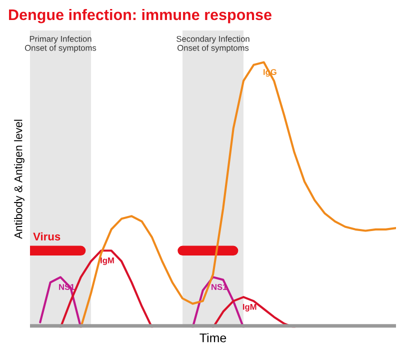  Describe the element at coordinates (60, 44) in the screenshot. I see `text: Primary Infection Onset of symptoms` at that location.